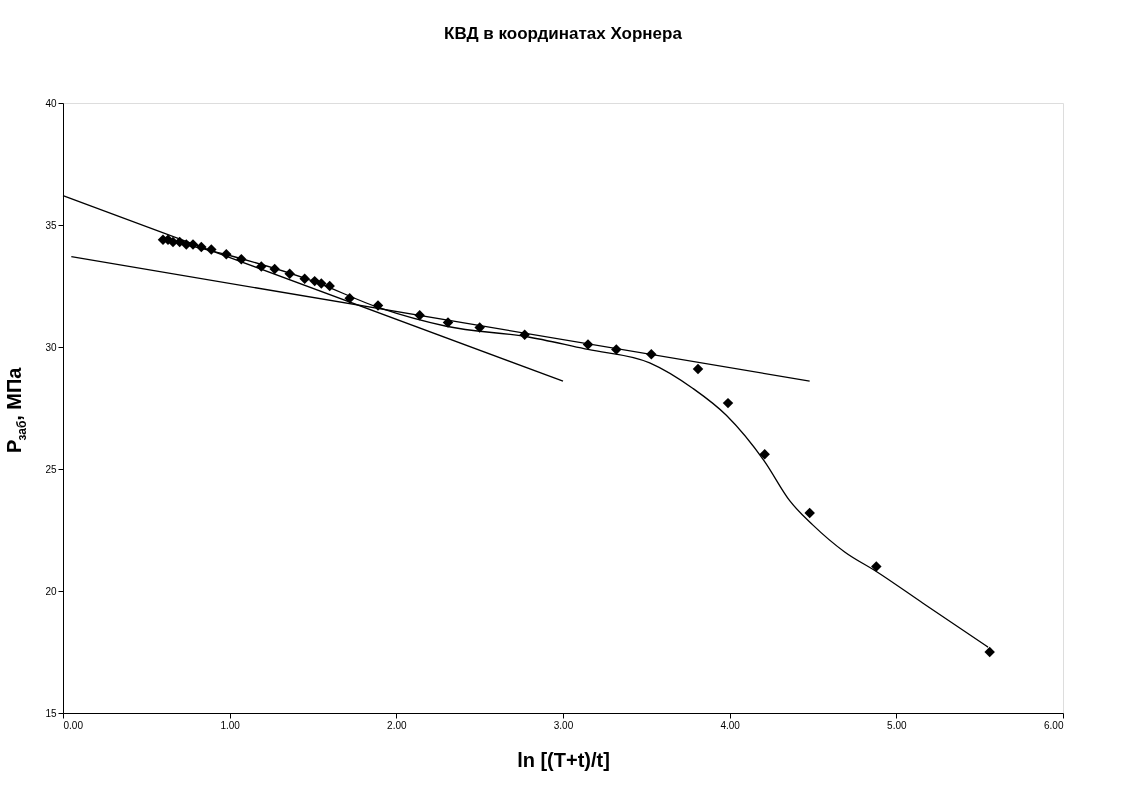 The height and width of the screenshot is (809, 1139). What do you see at coordinates (51, 347) in the screenshot?
I see `y-tick-label: 30` at bounding box center [51, 347].